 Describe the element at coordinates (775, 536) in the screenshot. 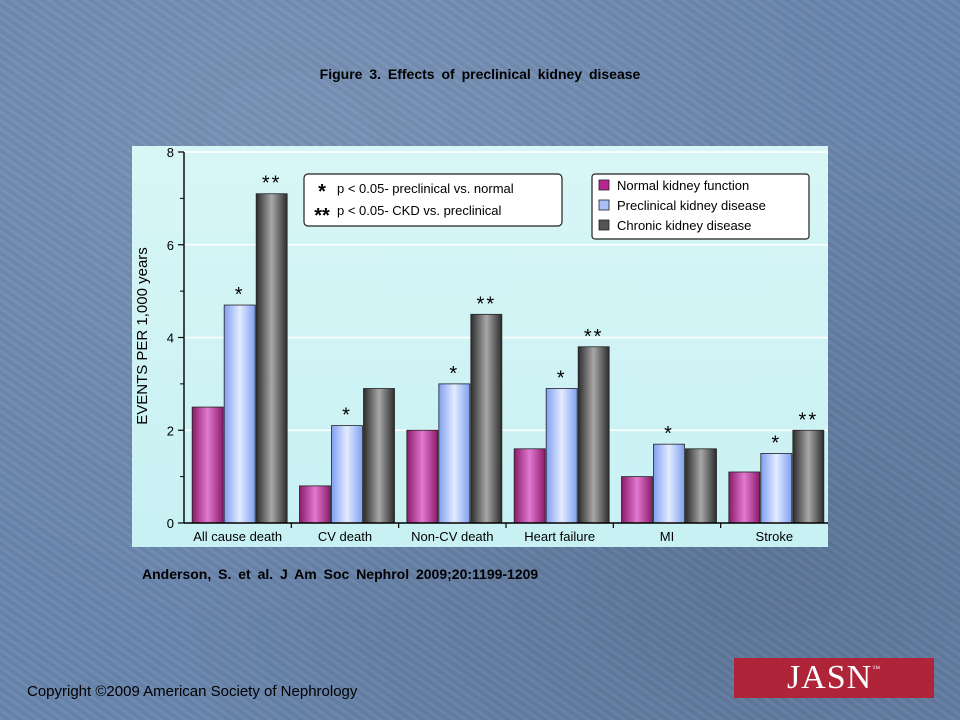

I see `x-tick-label: Stroke` at that location.